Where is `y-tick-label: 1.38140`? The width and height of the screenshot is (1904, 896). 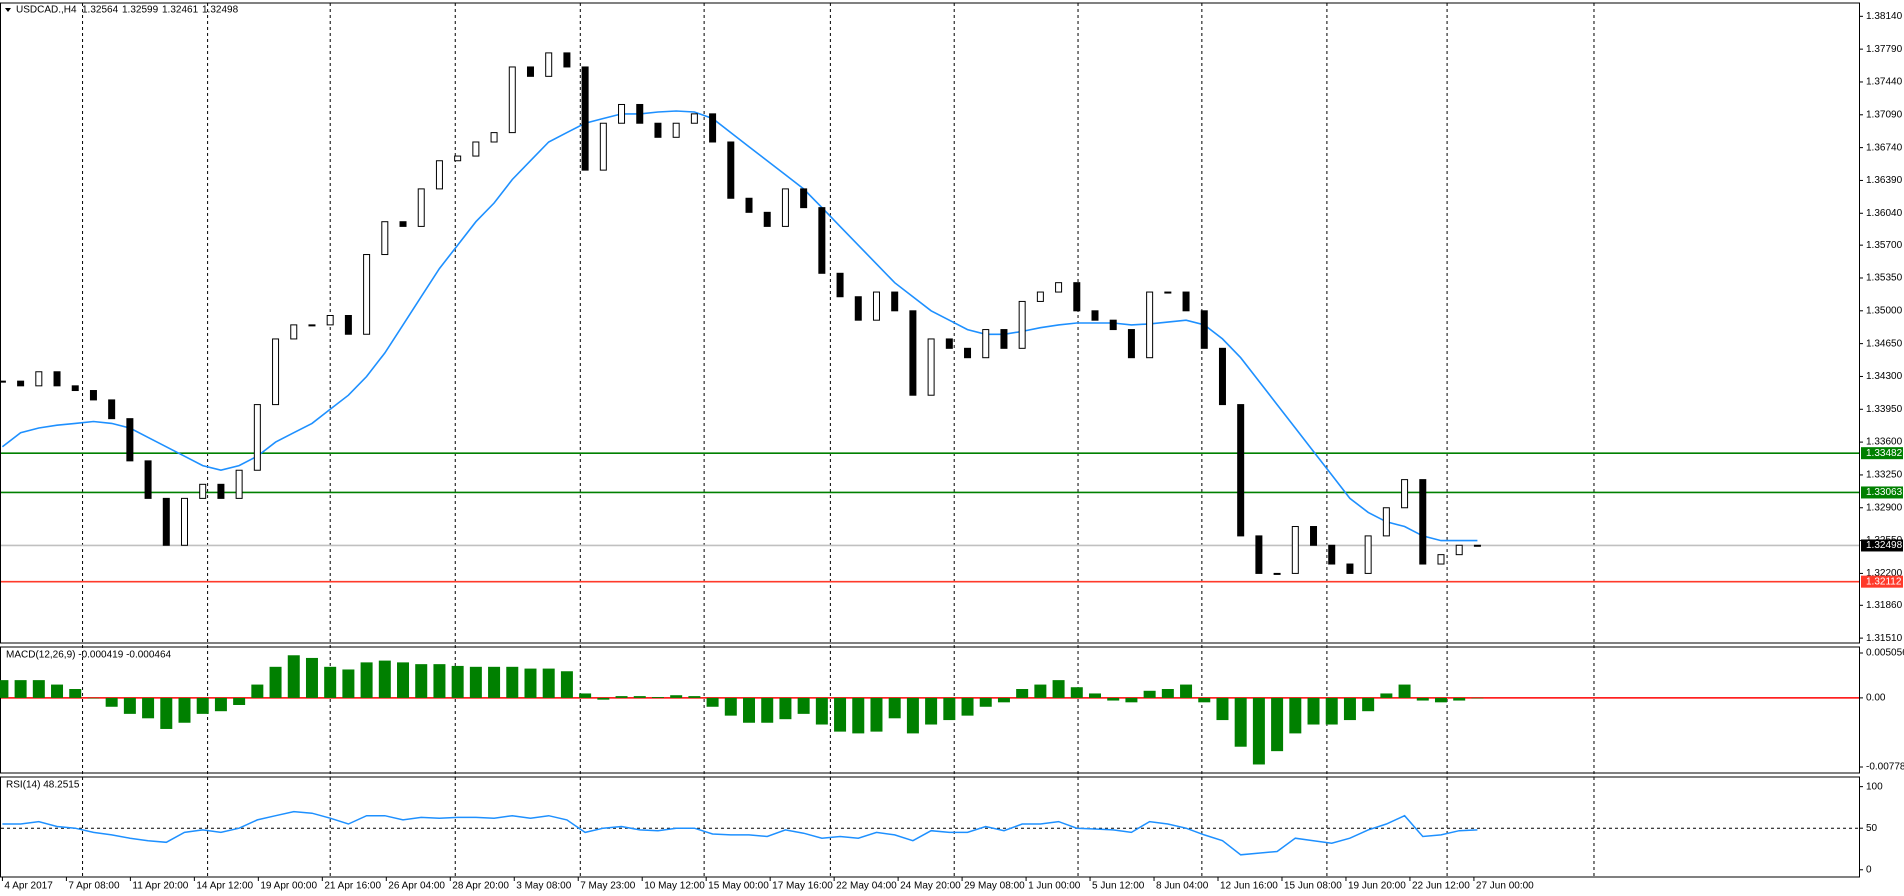 y-tick-label: 1.38140 is located at coordinates (1884, 16).